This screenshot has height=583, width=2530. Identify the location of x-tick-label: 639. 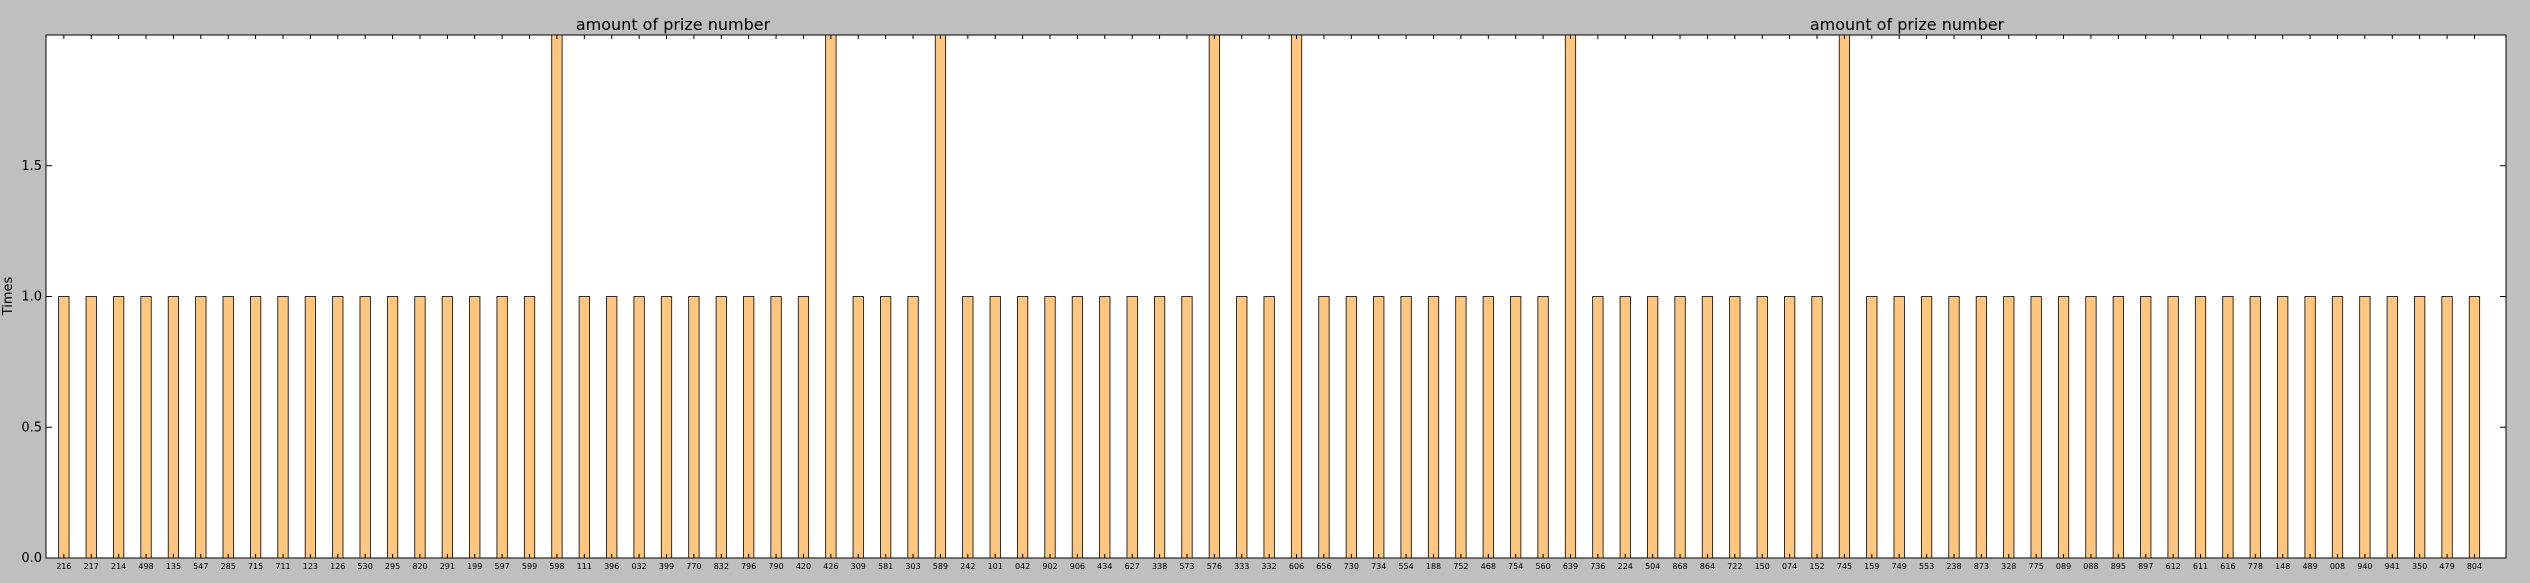
(1570, 566).